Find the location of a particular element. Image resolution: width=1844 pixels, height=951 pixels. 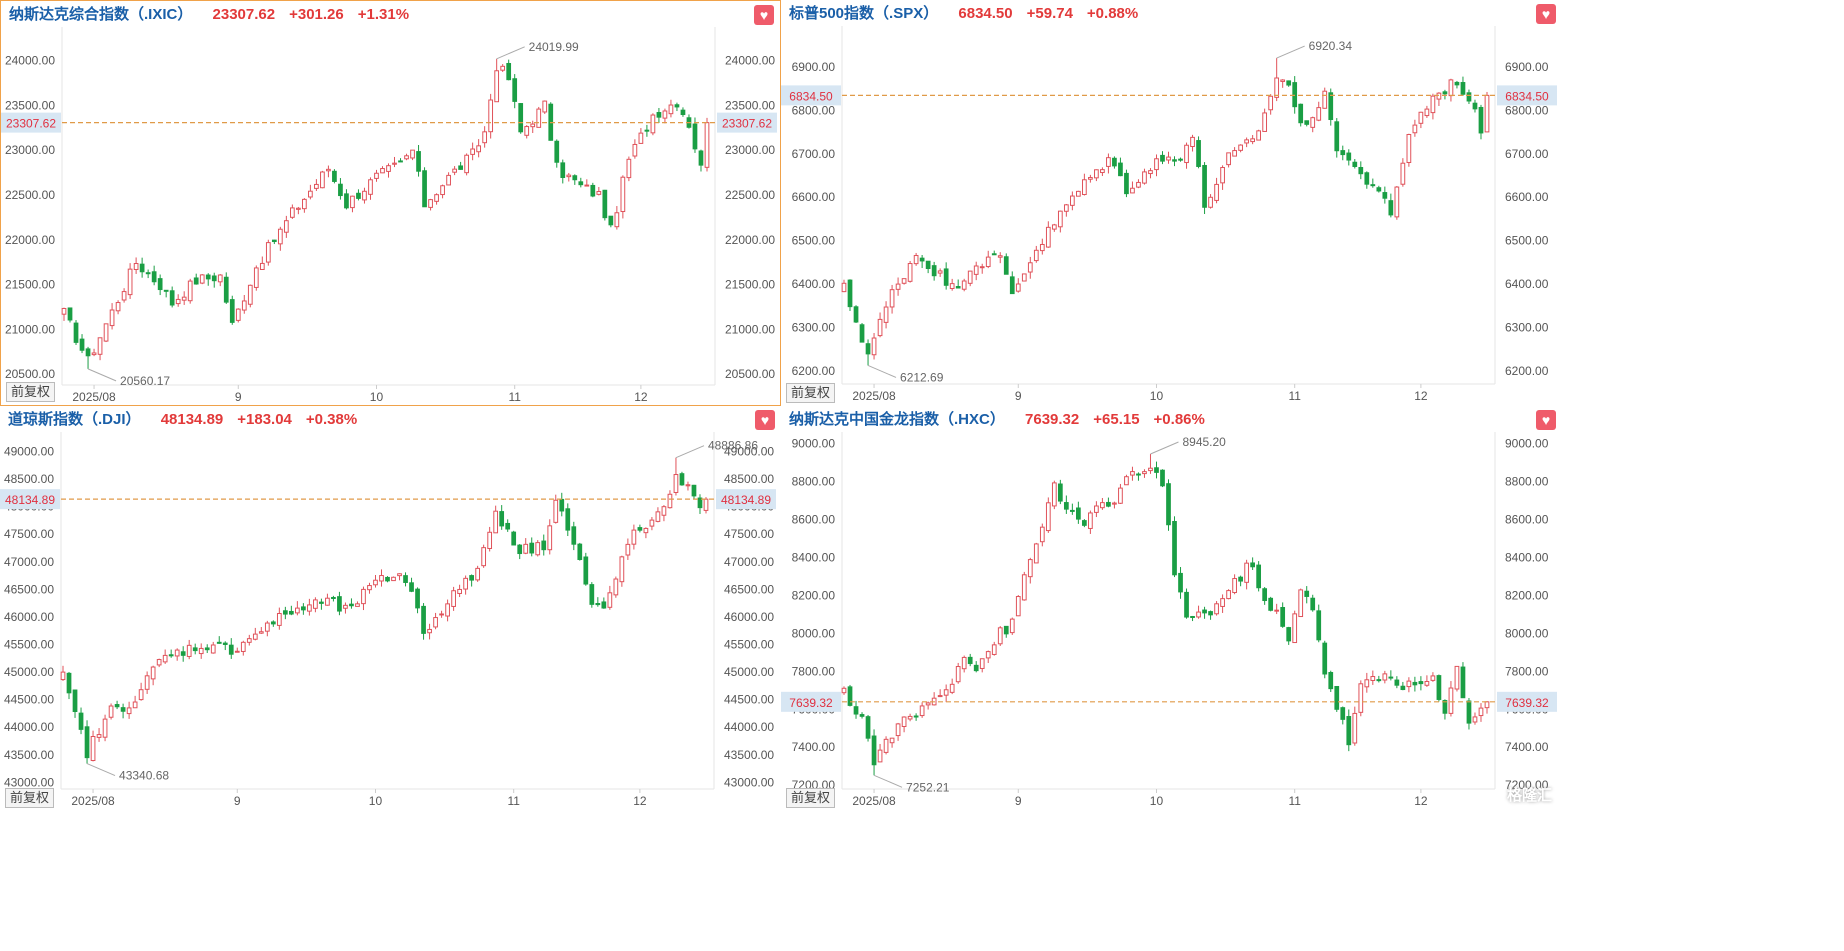

panel-header: 道琼斯指数（.DJI） 48134.89 +183.04 +0.38% is located at coordinates (189, 420).